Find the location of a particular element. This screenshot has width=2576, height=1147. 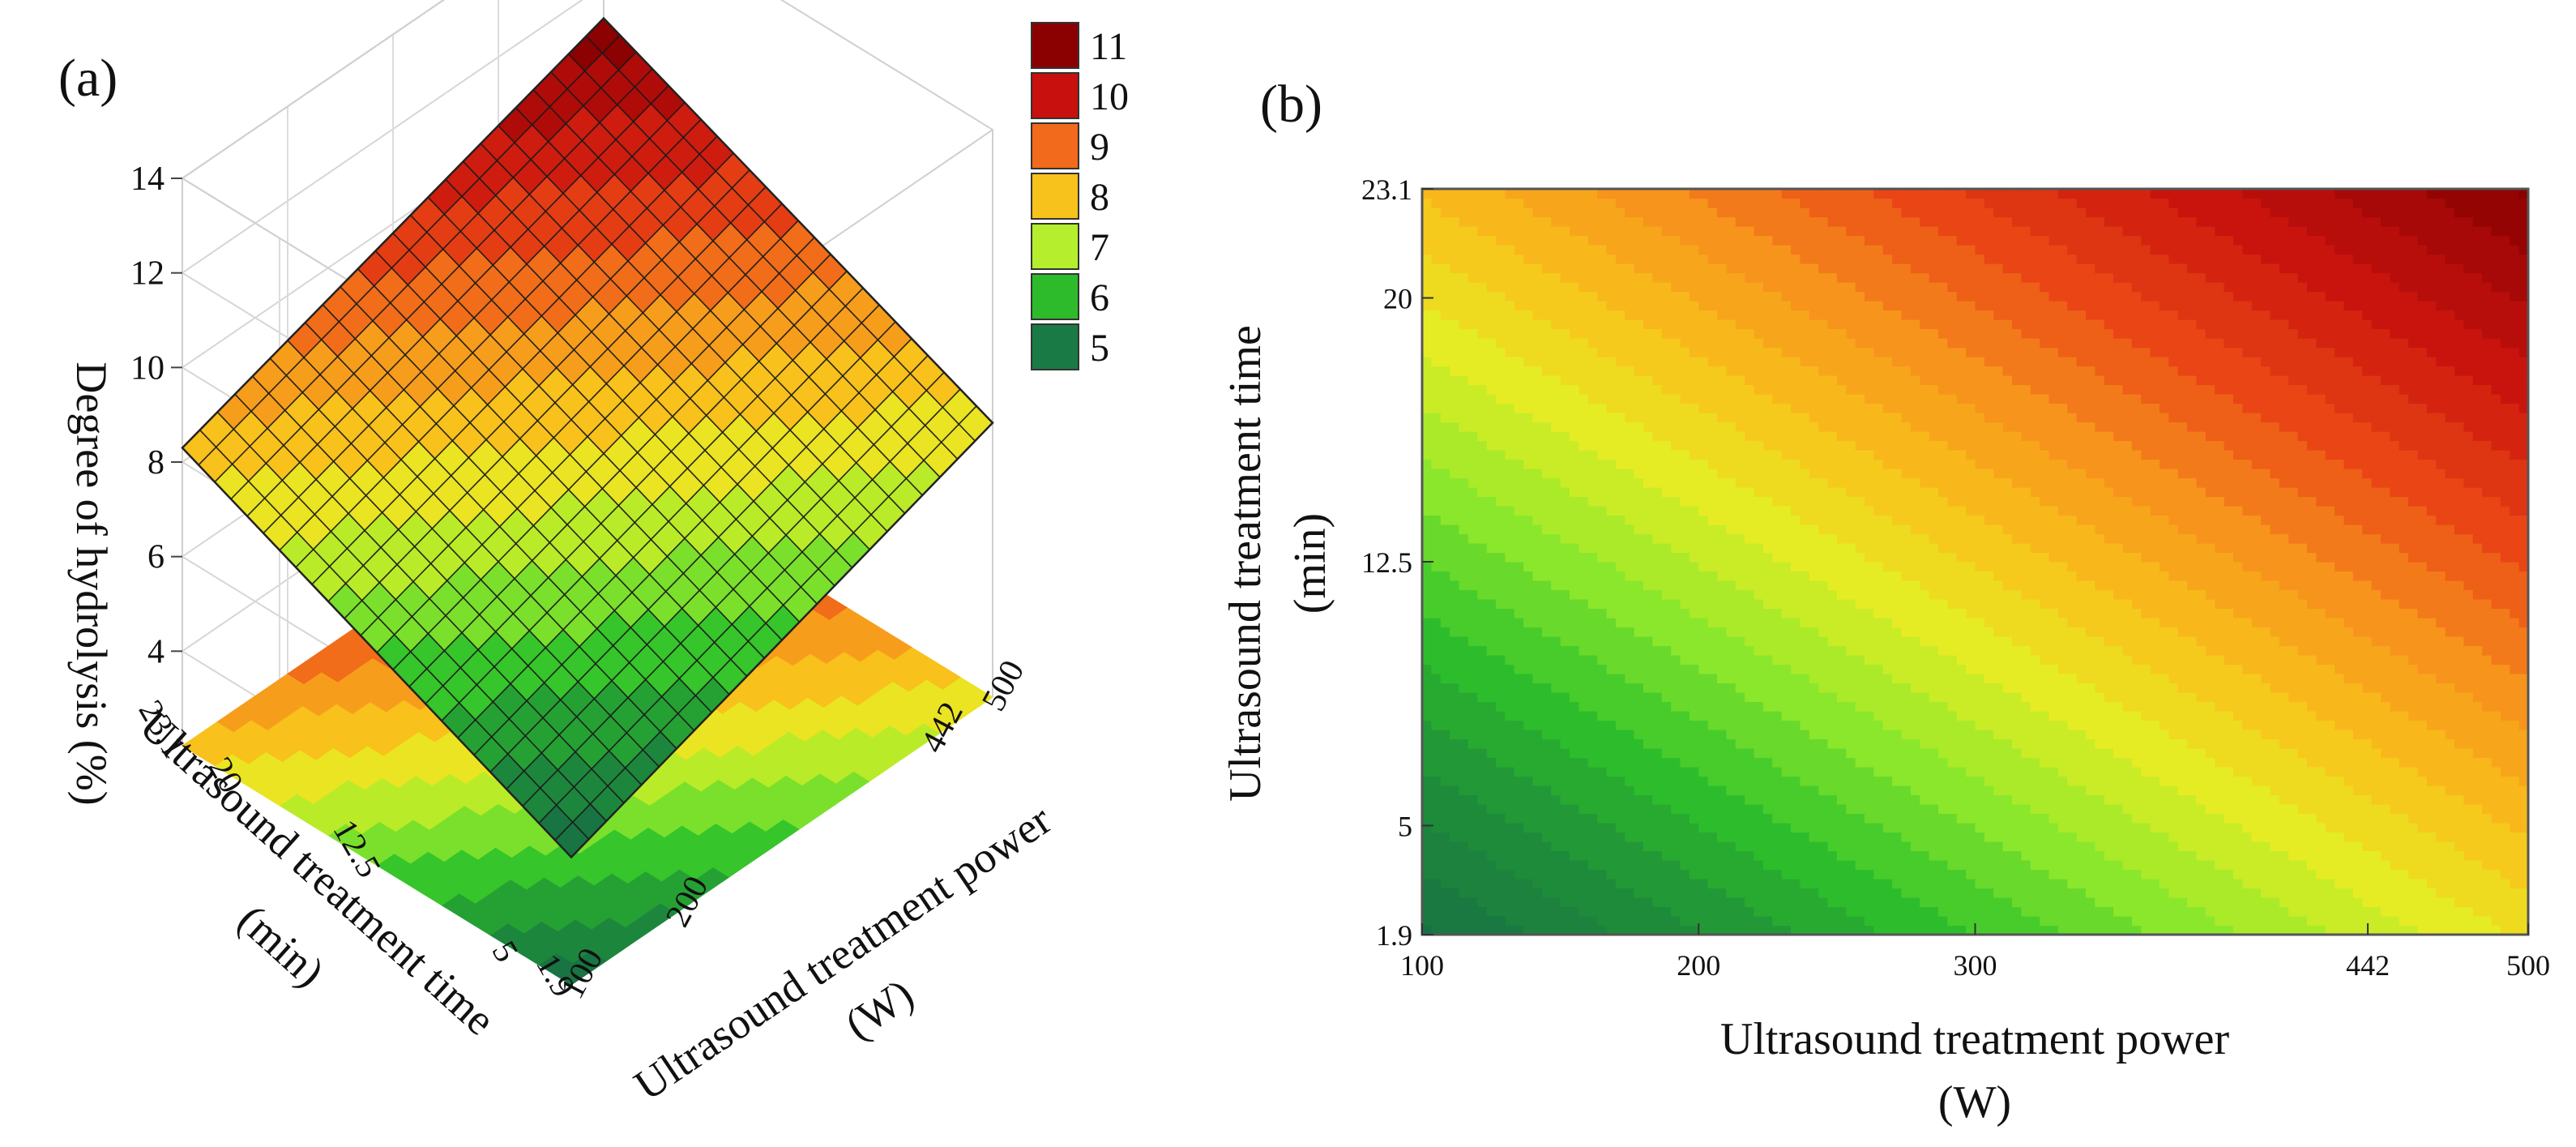

z-tick-label: 8 is located at coordinates (155, 462).